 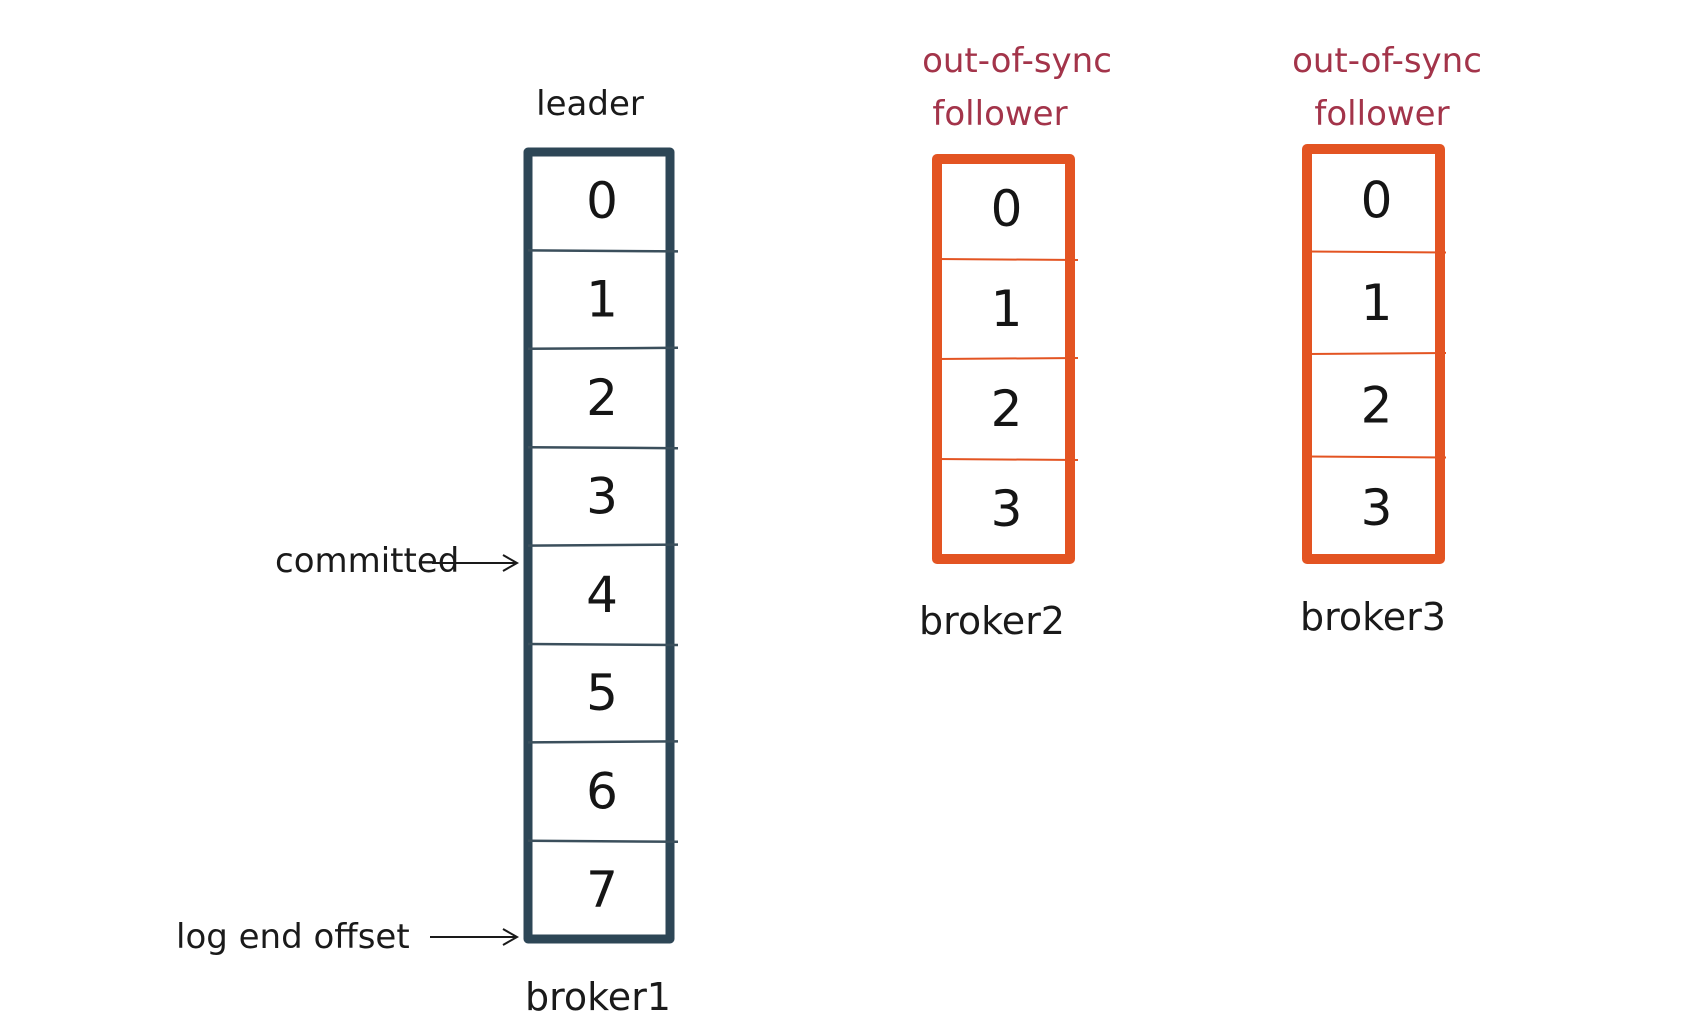 I want to click on broker2-offset-2: 2, so click(x=1007, y=409).